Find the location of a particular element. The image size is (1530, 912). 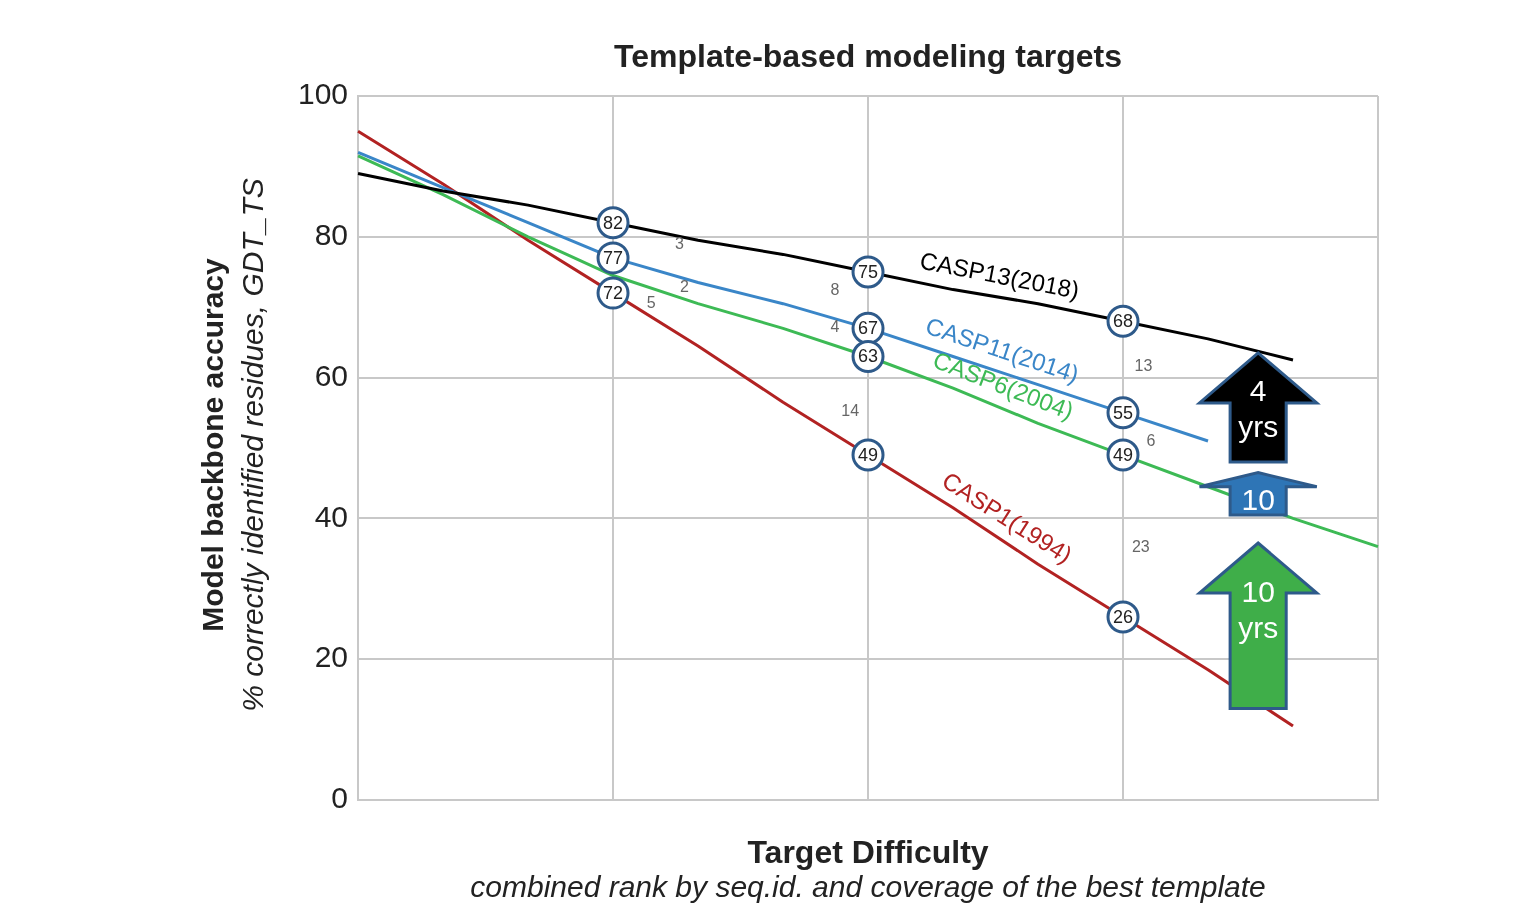

annotation: 4 is located at coordinates (835, 326).